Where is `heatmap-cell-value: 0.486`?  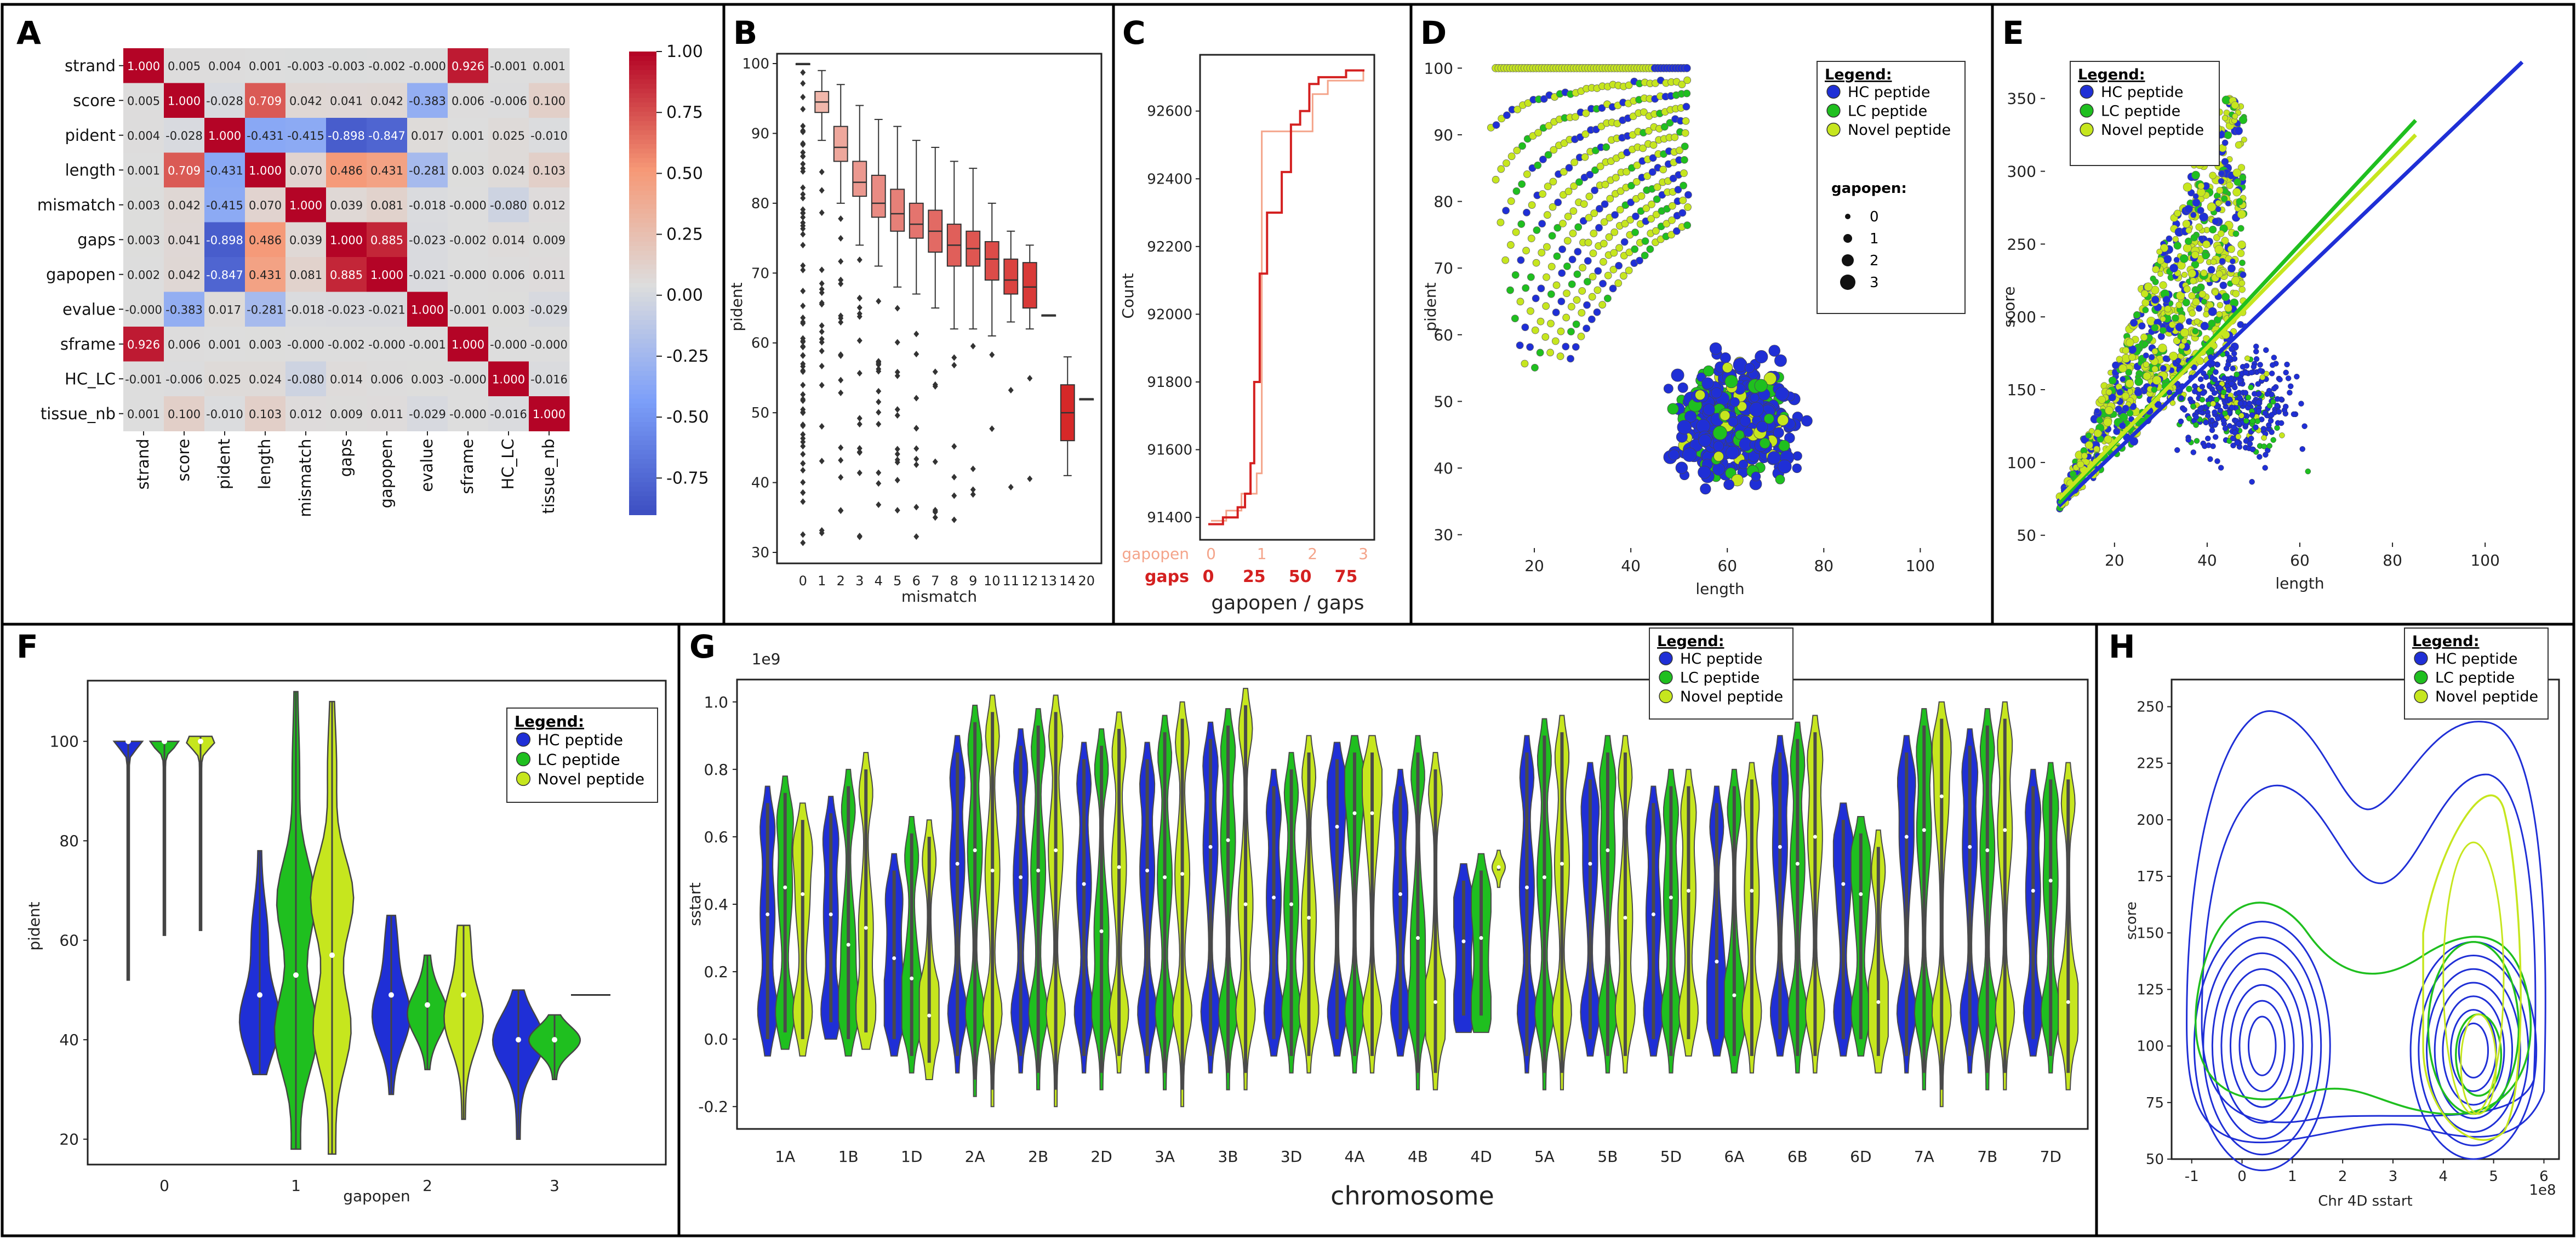 heatmap-cell-value: 0.486 is located at coordinates (266, 240).